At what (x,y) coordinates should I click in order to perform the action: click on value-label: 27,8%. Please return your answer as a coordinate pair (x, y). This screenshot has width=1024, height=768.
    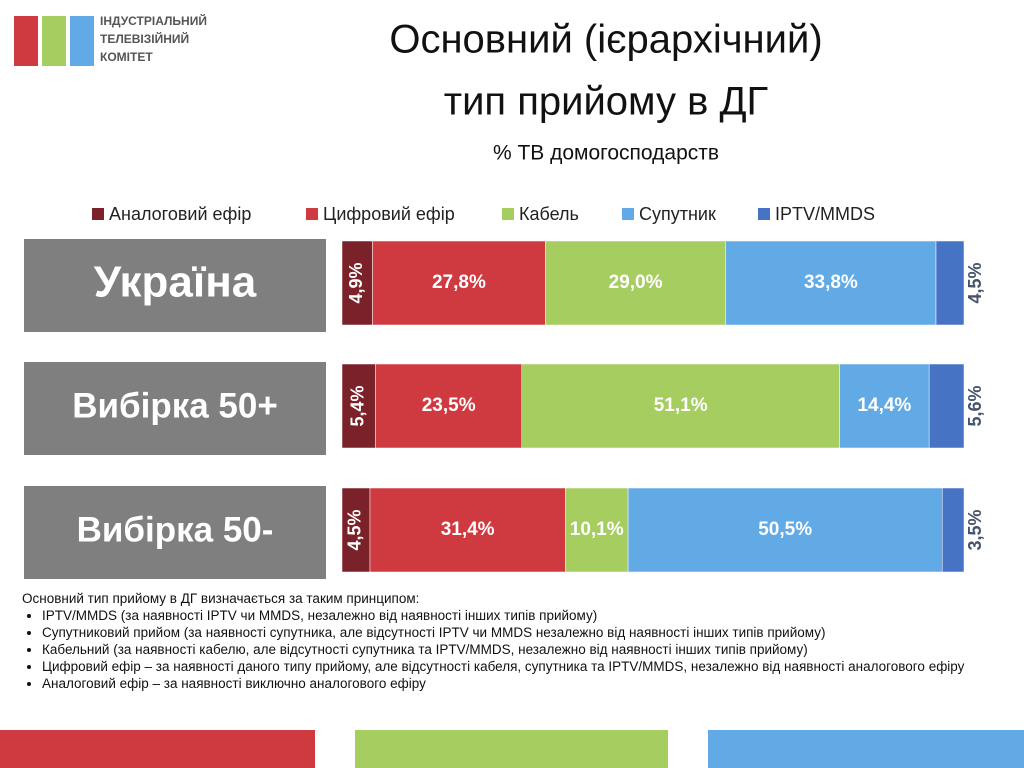
    Looking at the image, I should click on (459, 282).